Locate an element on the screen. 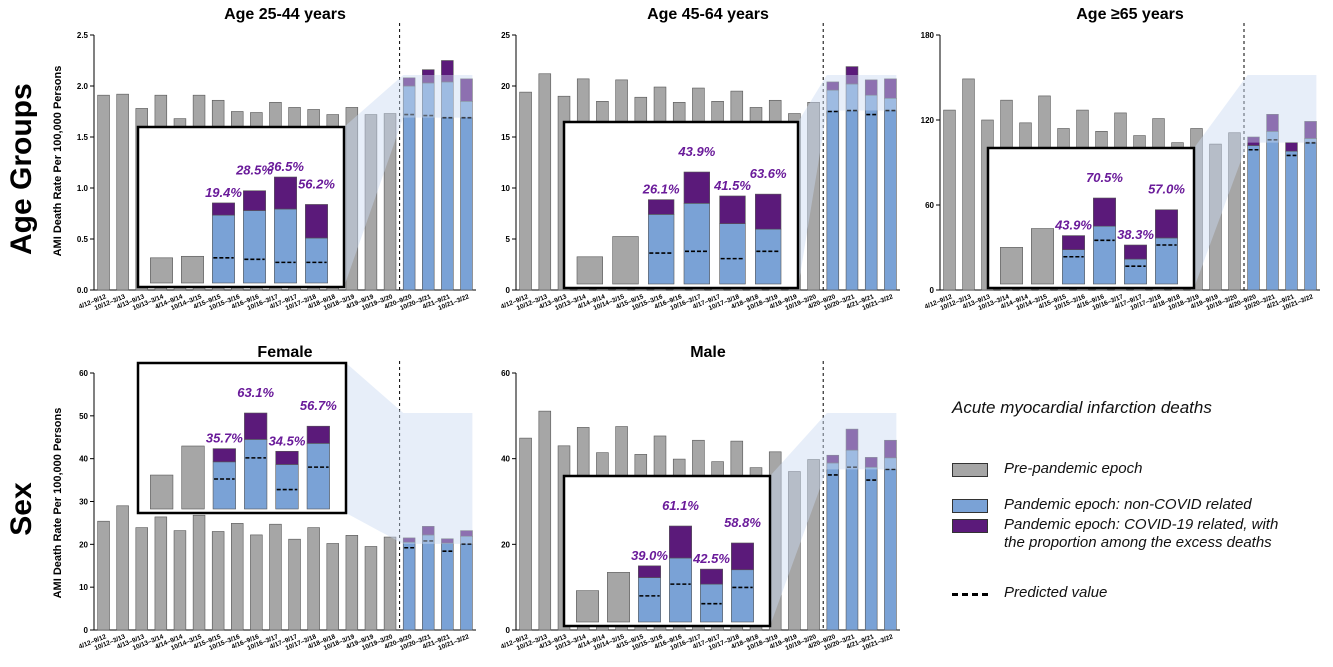 The image size is (1333, 667). inset-percent-label: 26.1% is located at coordinates (661, 189).